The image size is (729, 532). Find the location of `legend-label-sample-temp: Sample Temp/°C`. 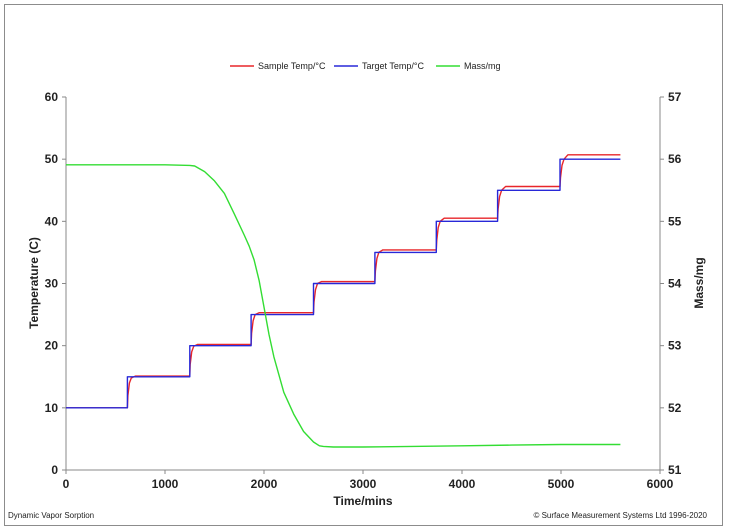

legend-label-sample-temp: Sample Temp/°C is located at coordinates (292, 66).